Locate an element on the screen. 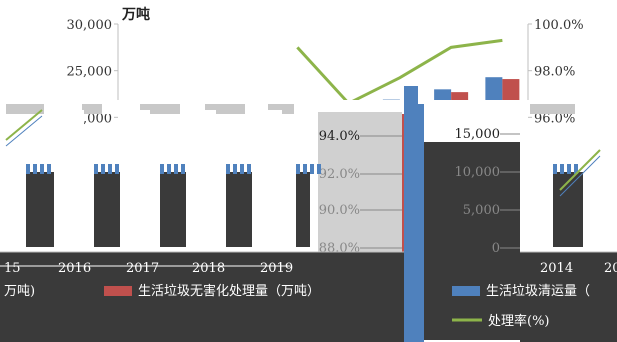 The width and height of the screenshot is (617, 342). x-tick-label: 2019 is located at coordinates (276, 268).